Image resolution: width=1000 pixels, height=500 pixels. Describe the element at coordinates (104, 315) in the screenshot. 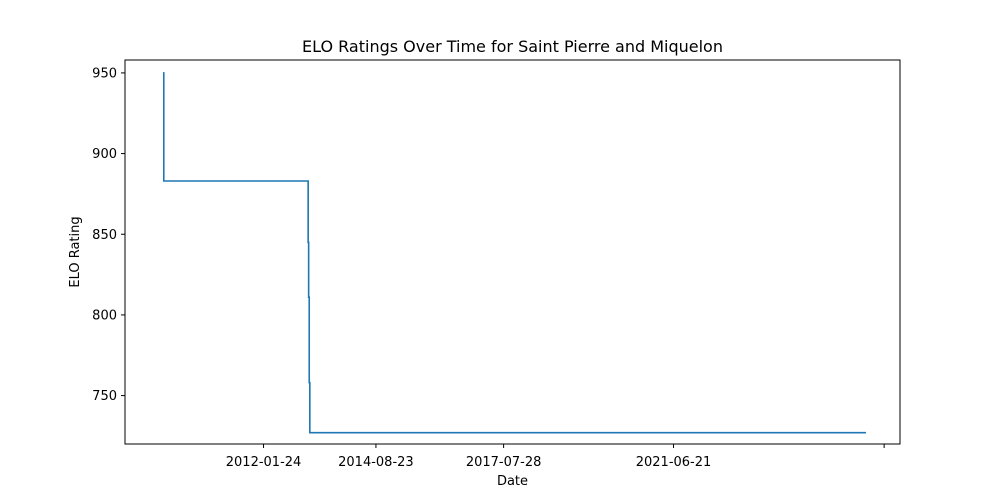

I see `y-tick-label: 800` at that location.